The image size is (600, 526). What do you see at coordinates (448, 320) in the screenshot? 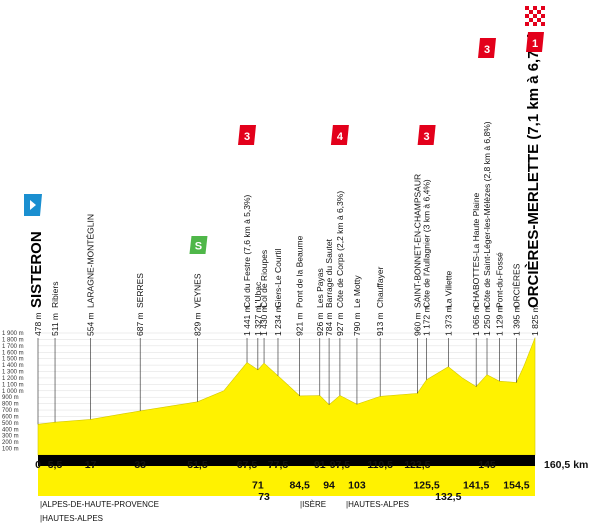
I see `checkpoint-altitude: 1 373 m` at bounding box center [448, 320].